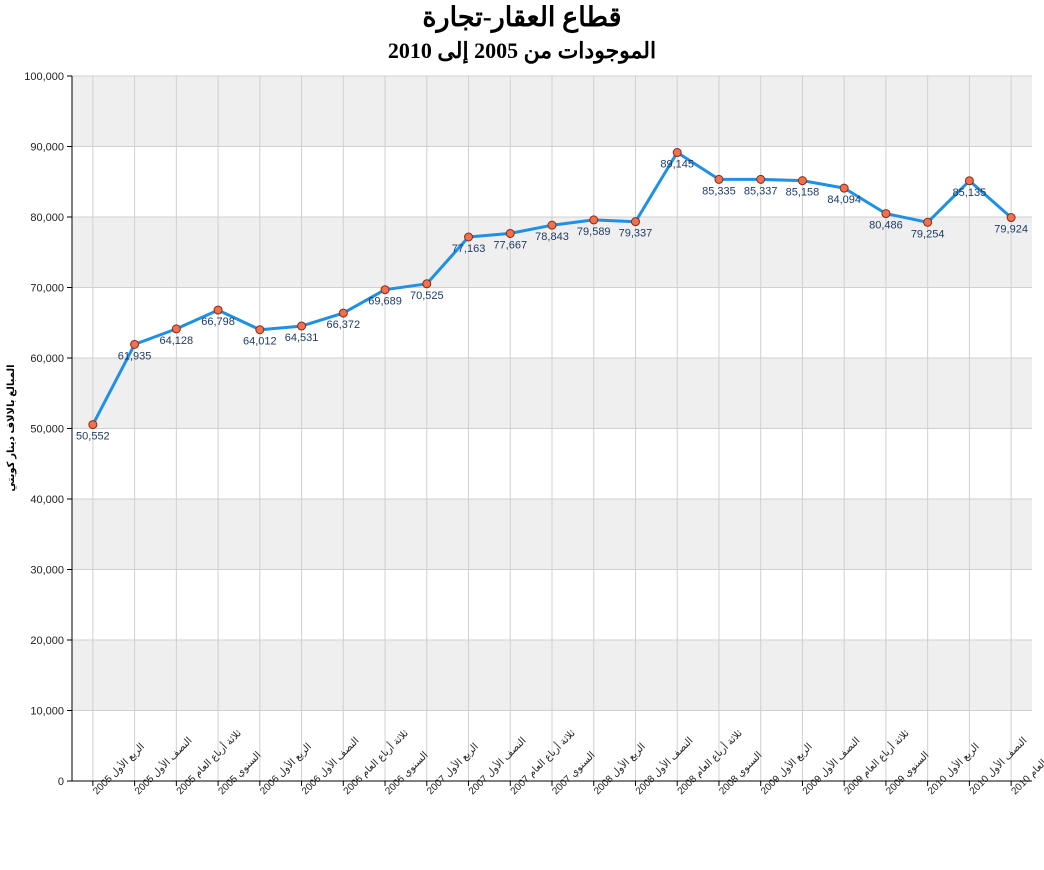 The image size is (1044, 870). Describe the element at coordinates (47, 712) in the screenshot. I see `y-tick-label: 10,000` at that location.